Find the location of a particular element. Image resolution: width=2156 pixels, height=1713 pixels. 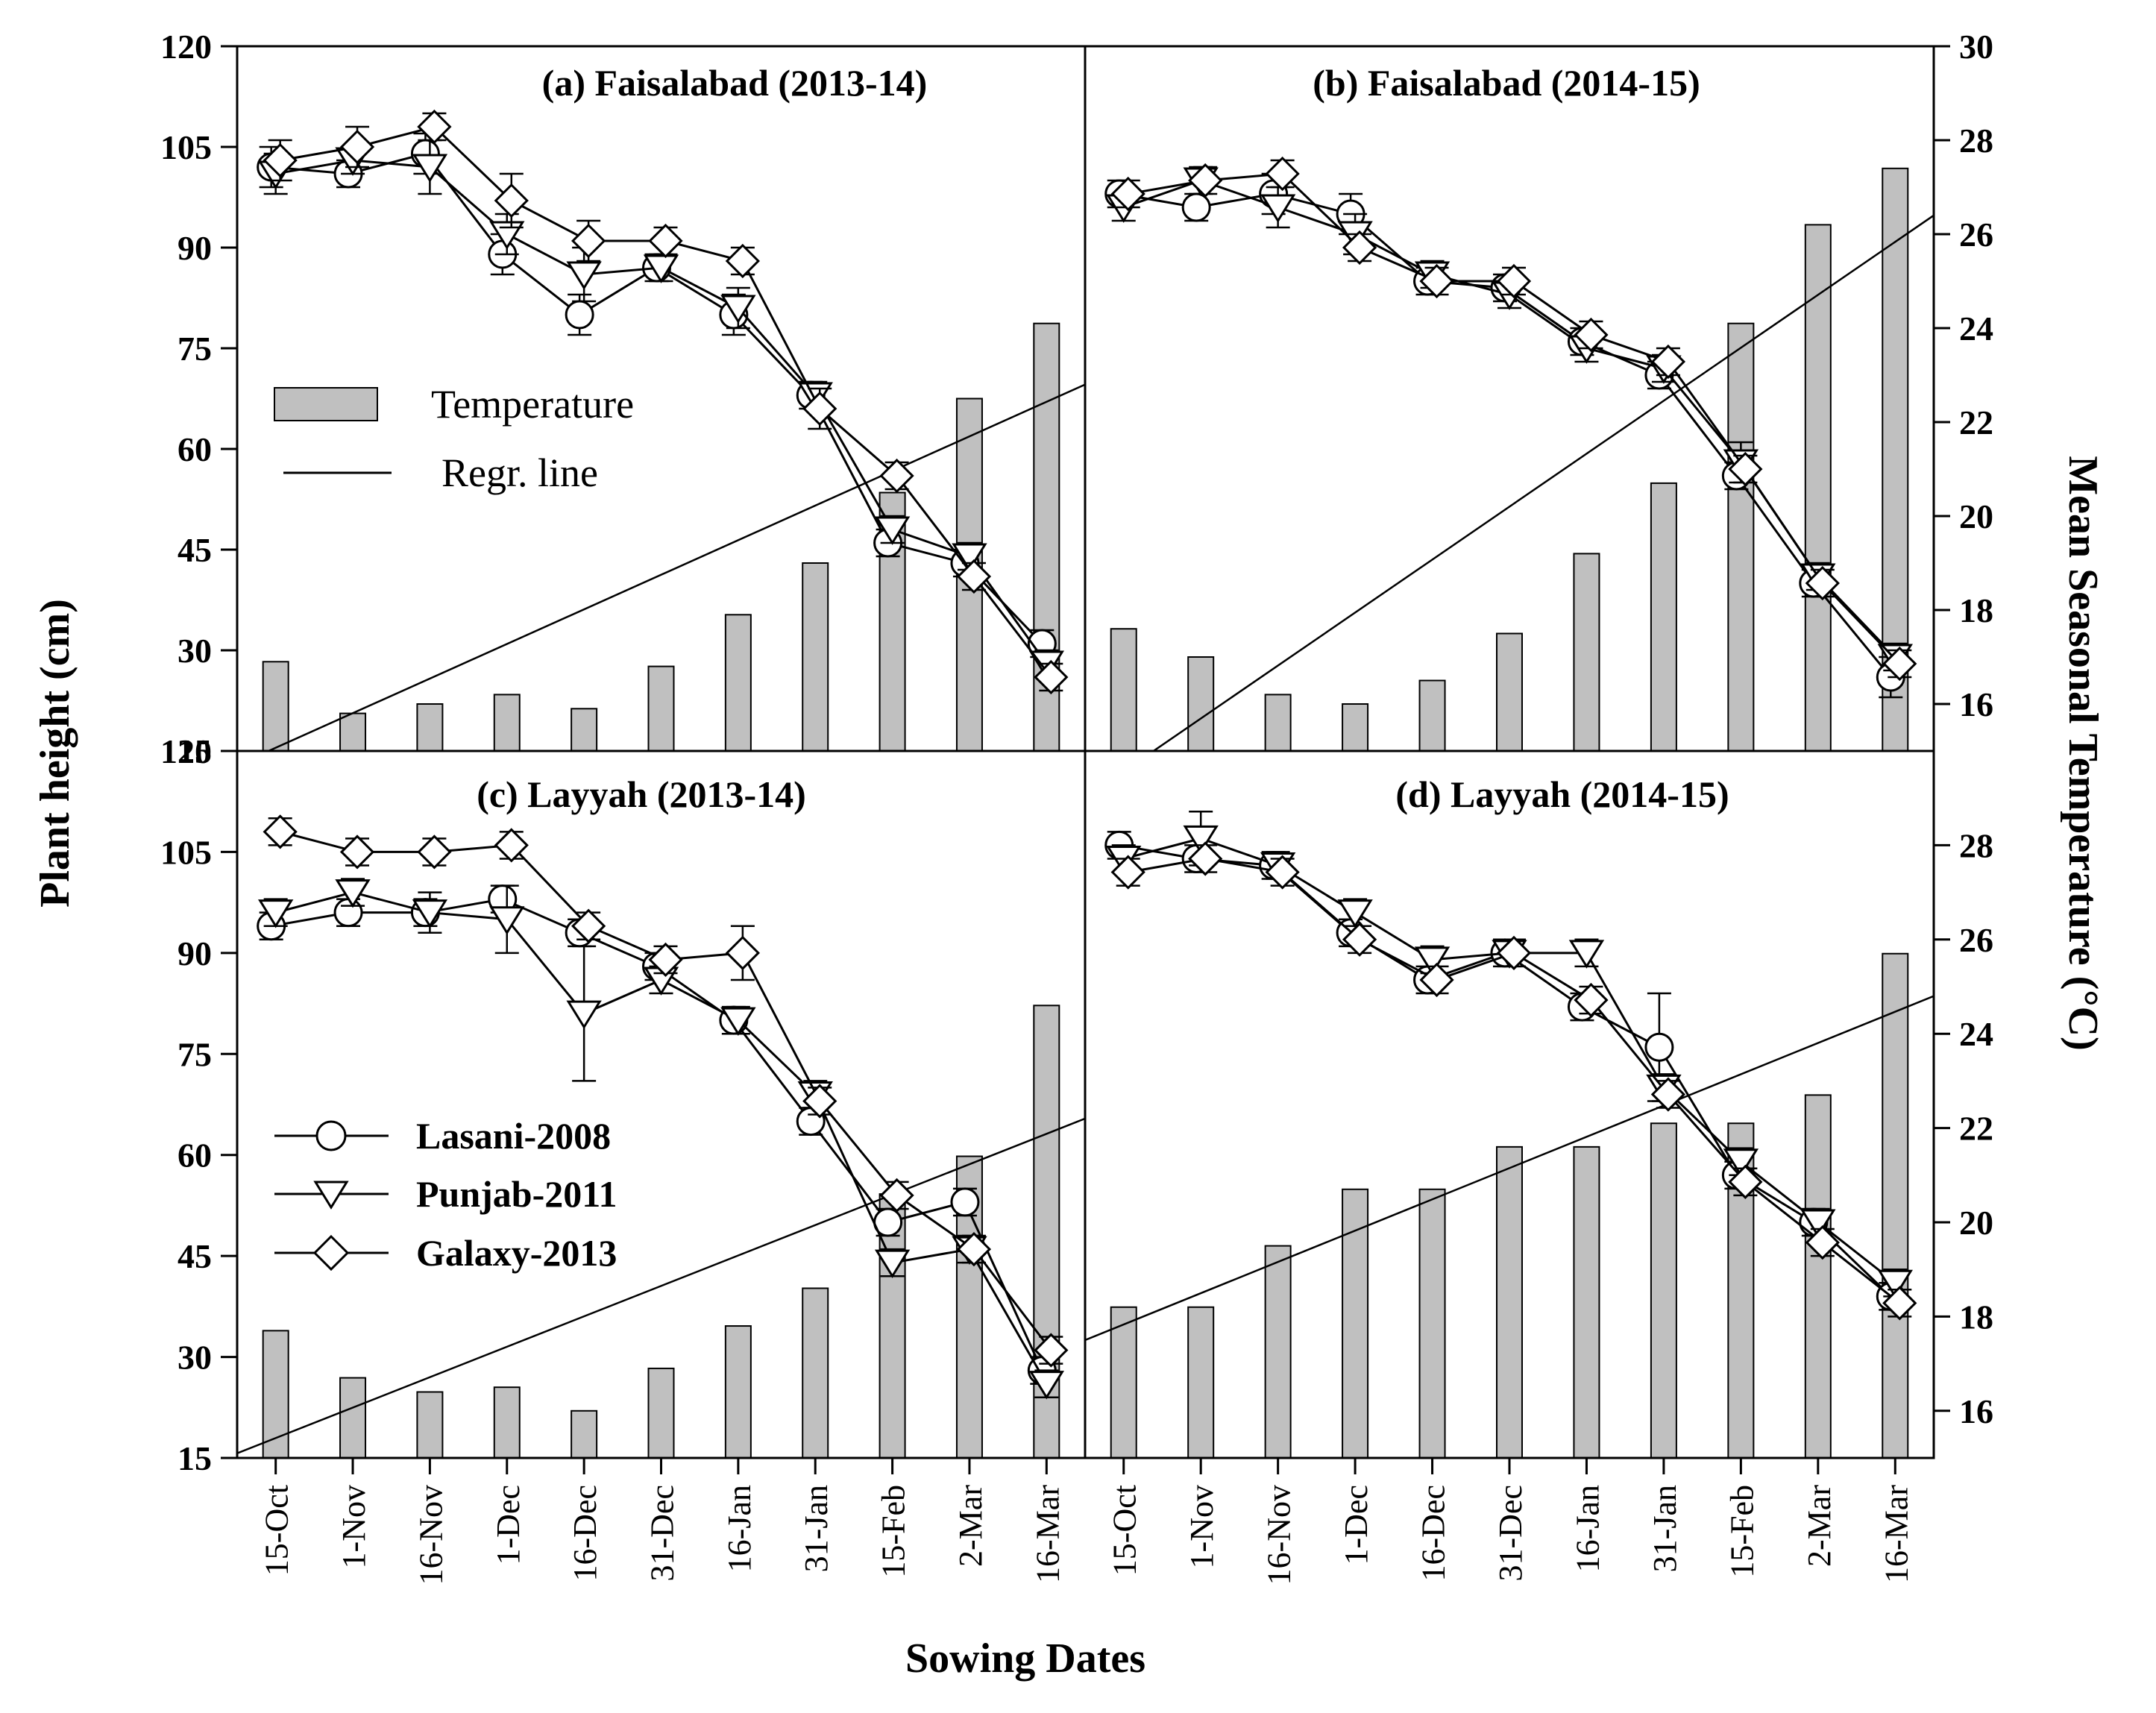

right-axis-tick-label: 28 is located at coordinates (1976, 845).